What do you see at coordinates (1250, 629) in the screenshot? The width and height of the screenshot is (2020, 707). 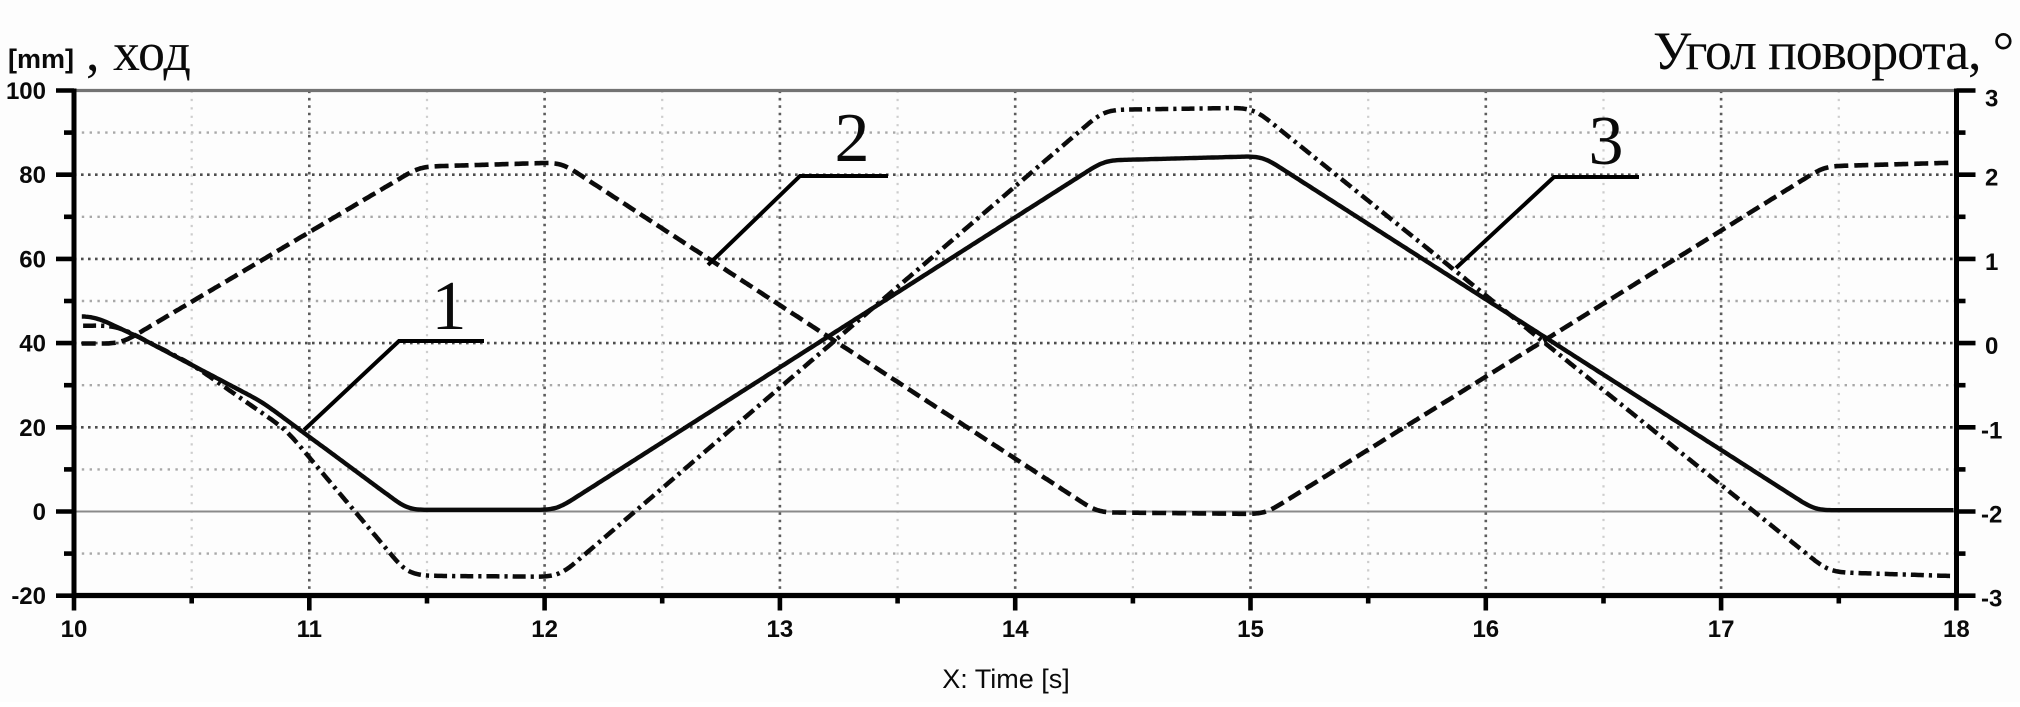 I see `svg-text: 15` at bounding box center [1250, 629].